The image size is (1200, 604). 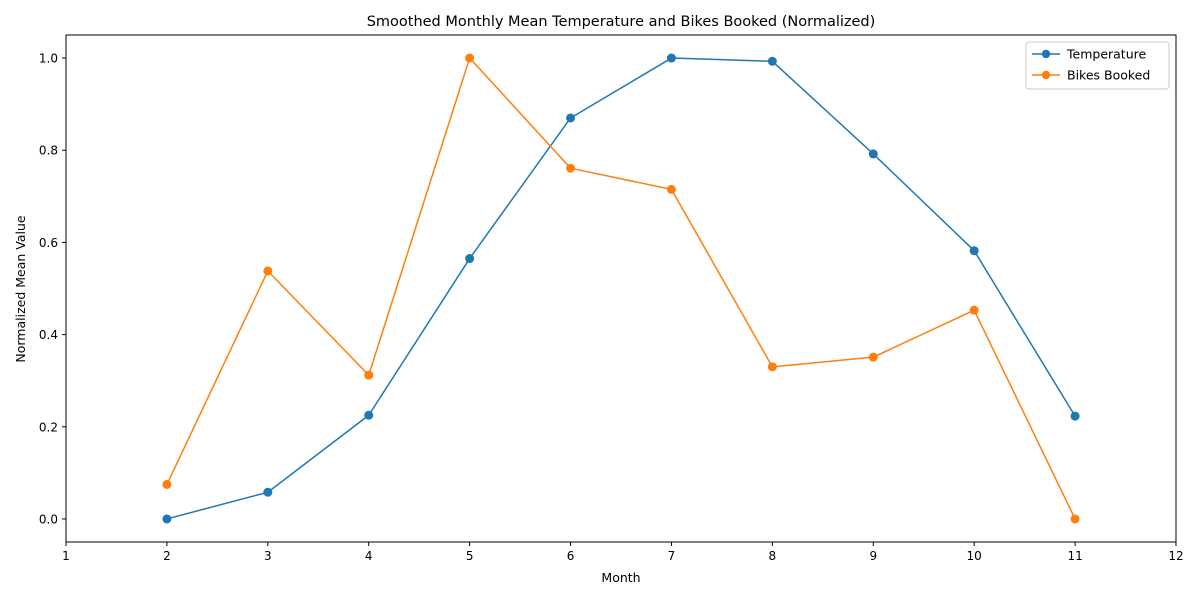 What do you see at coordinates (167, 556) in the screenshot?
I see `x-tick-label: 2` at bounding box center [167, 556].